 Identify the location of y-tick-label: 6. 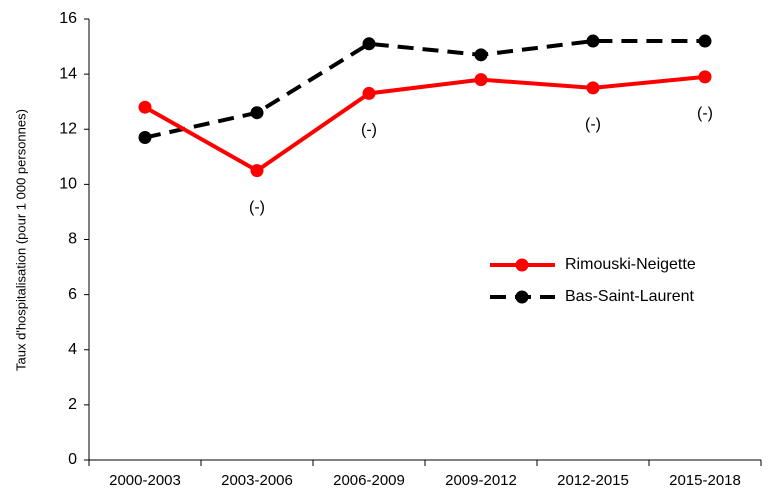
(72, 294).